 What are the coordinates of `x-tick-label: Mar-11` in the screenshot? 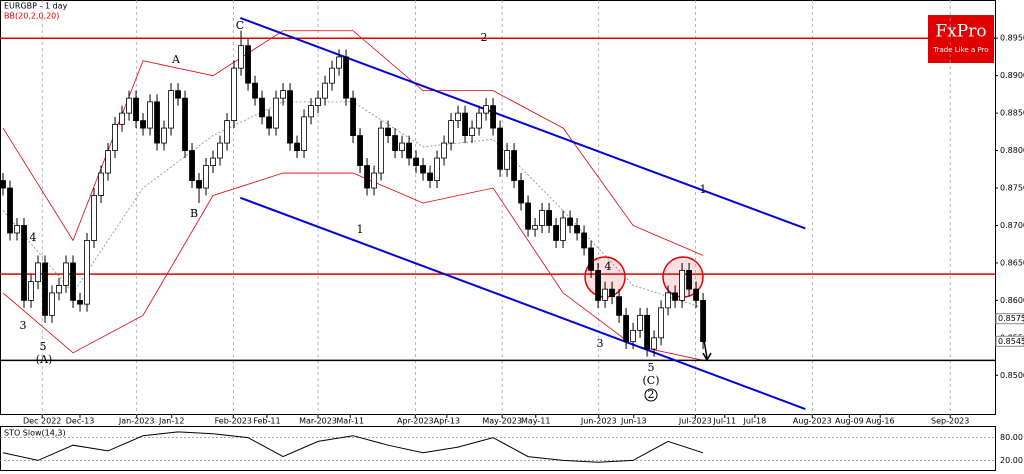 It's located at (350, 421).